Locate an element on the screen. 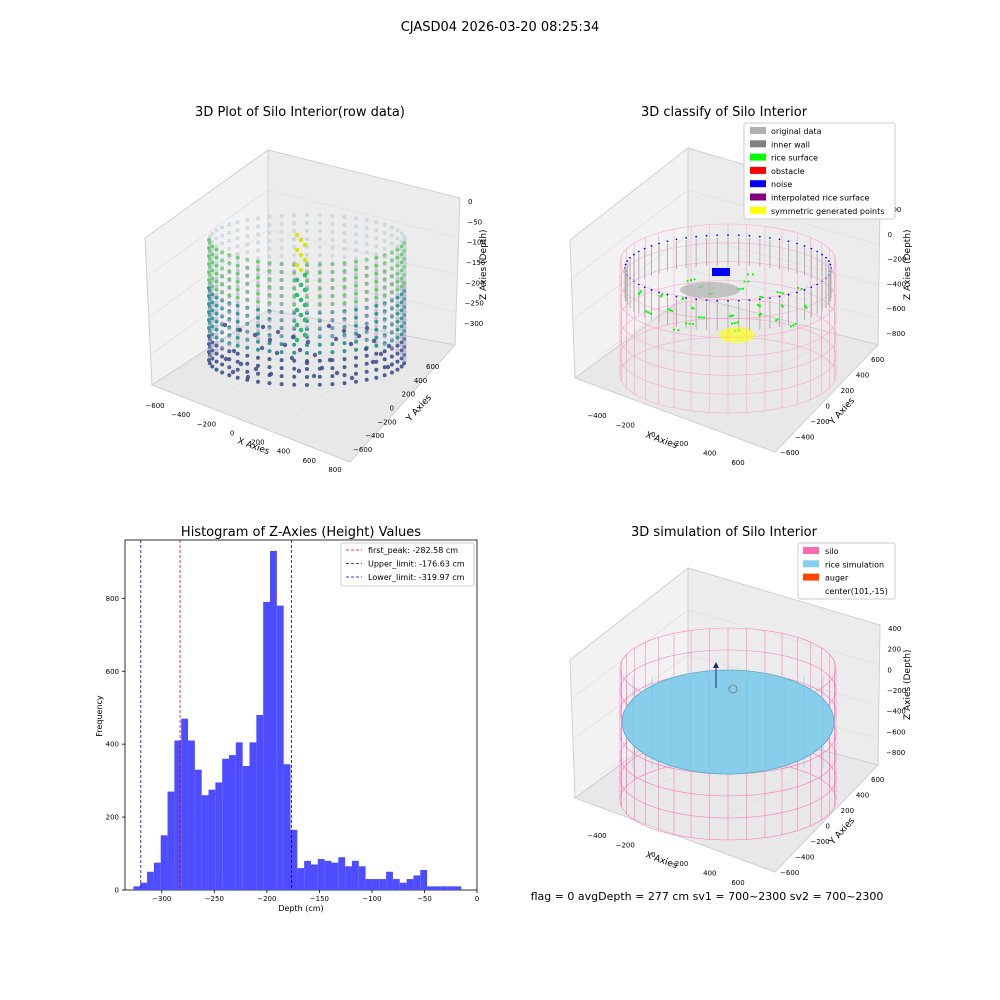 The image size is (1000, 1000). auger-center is located at coordinates (733, 689).